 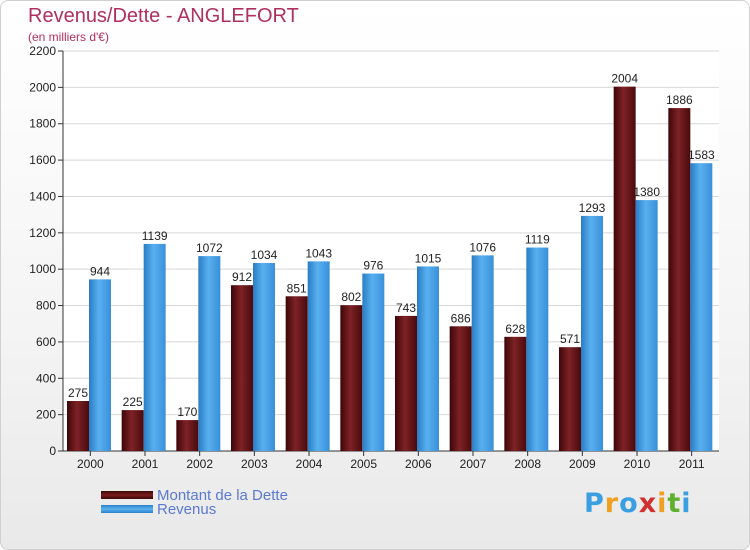 What do you see at coordinates (42, 269) in the screenshot?
I see `y-tick-label: 1000` at bounding box center [42, 269].